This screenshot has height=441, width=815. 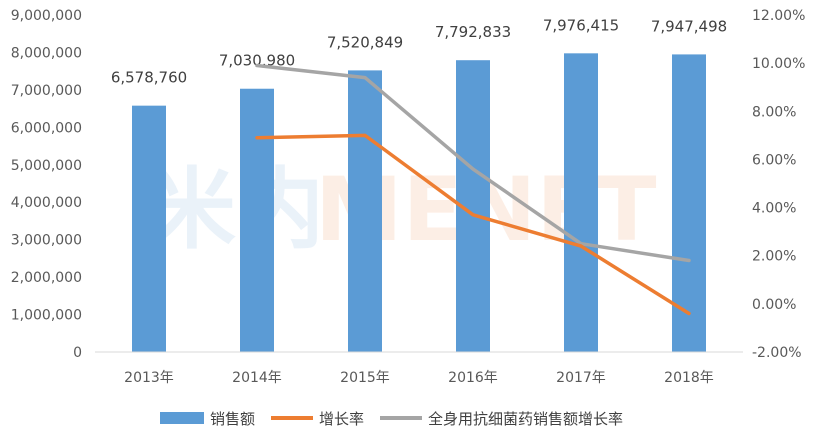 I want to click on bar-data-label: 7,792,833, so click(x=473, y=32).